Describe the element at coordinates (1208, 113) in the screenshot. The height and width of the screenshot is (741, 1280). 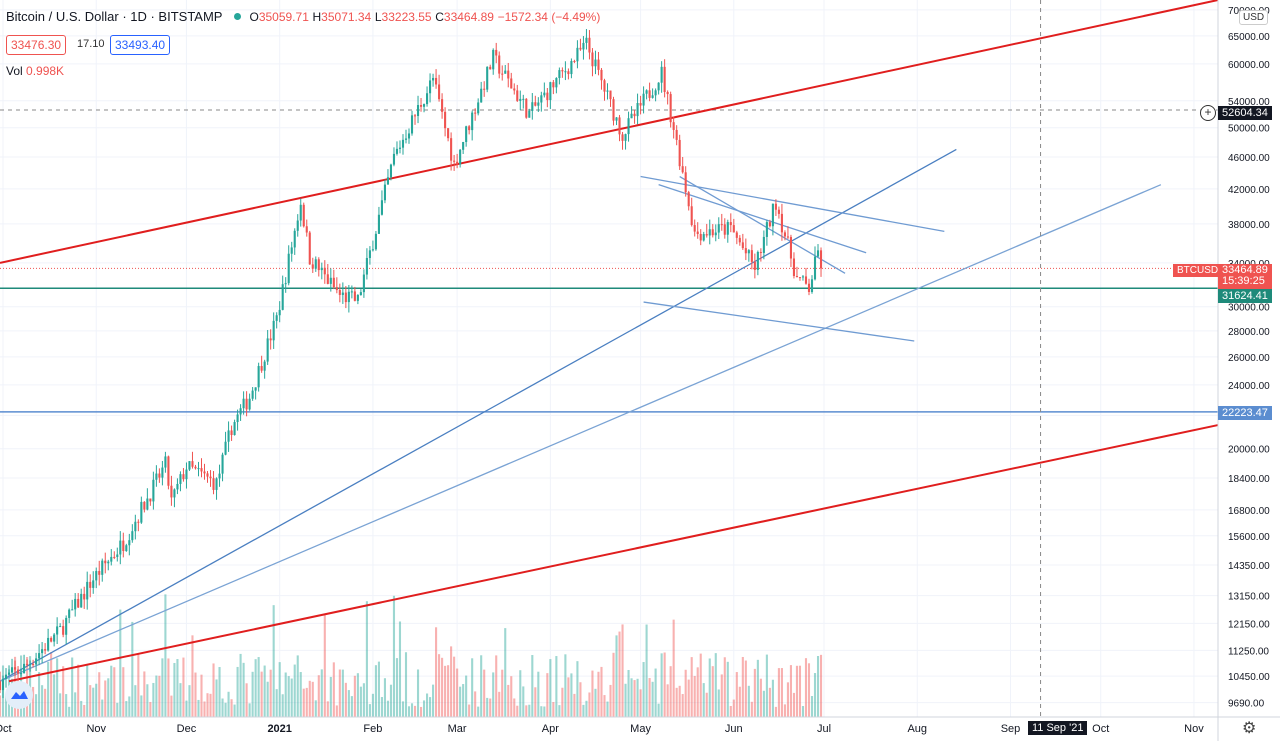
I see `add-alert-icon: +` at that location.